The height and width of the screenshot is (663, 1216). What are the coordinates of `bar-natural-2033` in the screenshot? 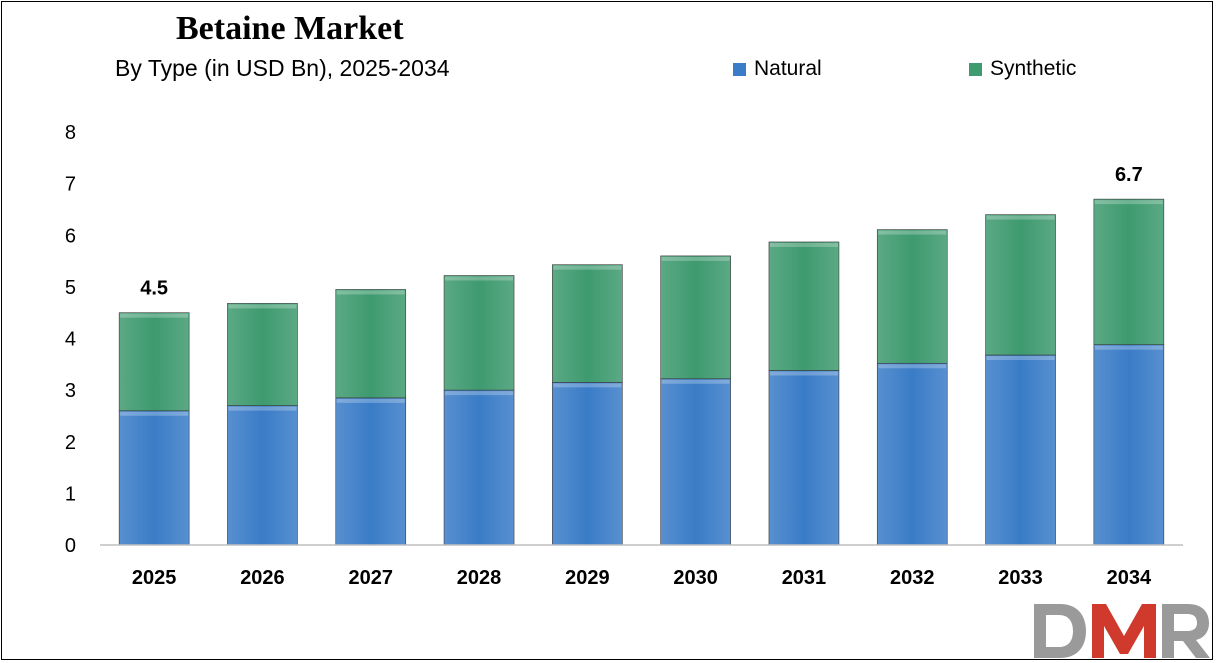 It's located at (1020, 450).